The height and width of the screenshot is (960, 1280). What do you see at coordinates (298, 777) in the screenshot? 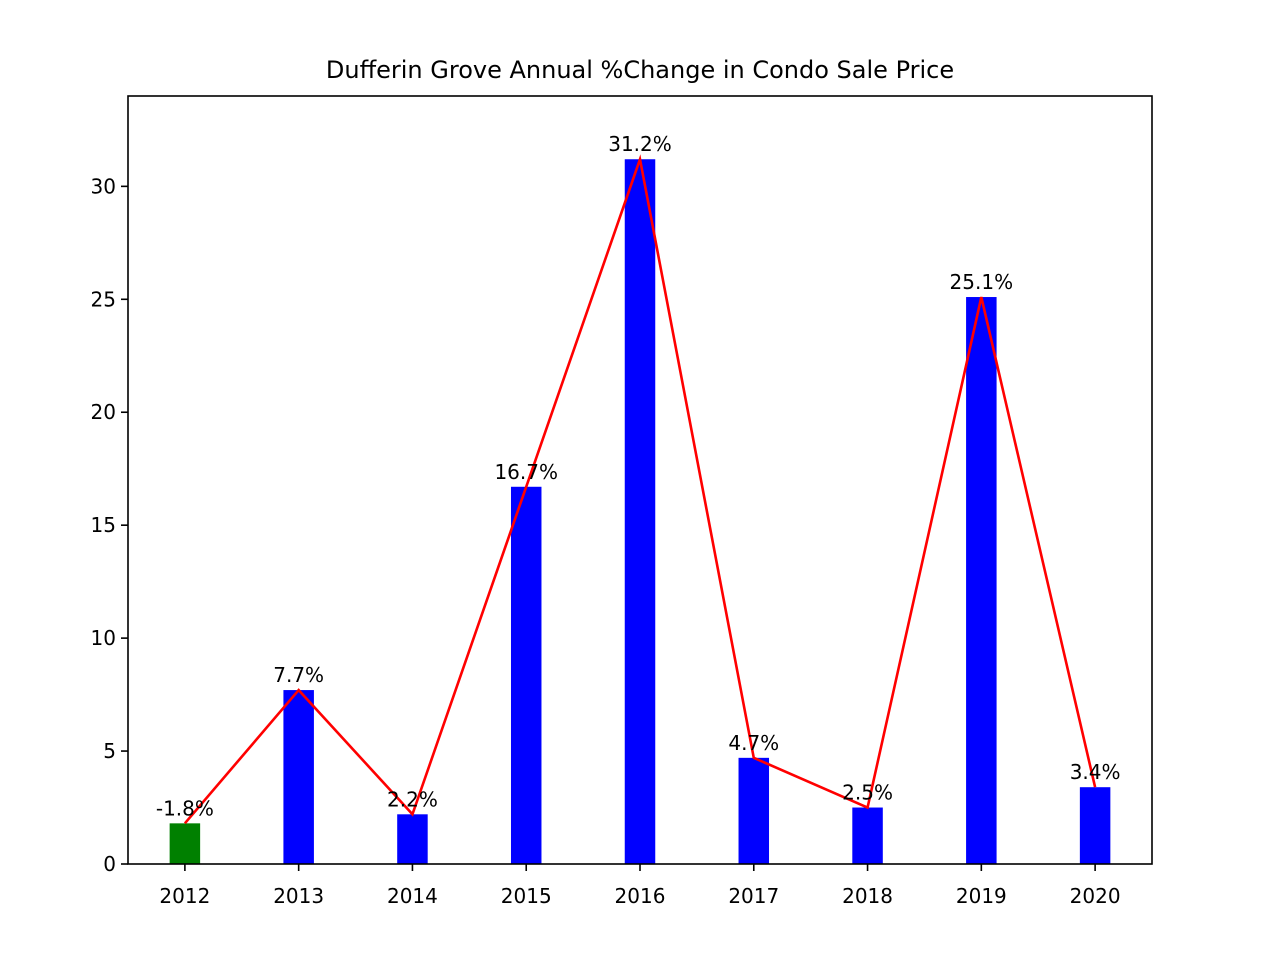
I see `bar-2013` at bounding box center [298, 777].